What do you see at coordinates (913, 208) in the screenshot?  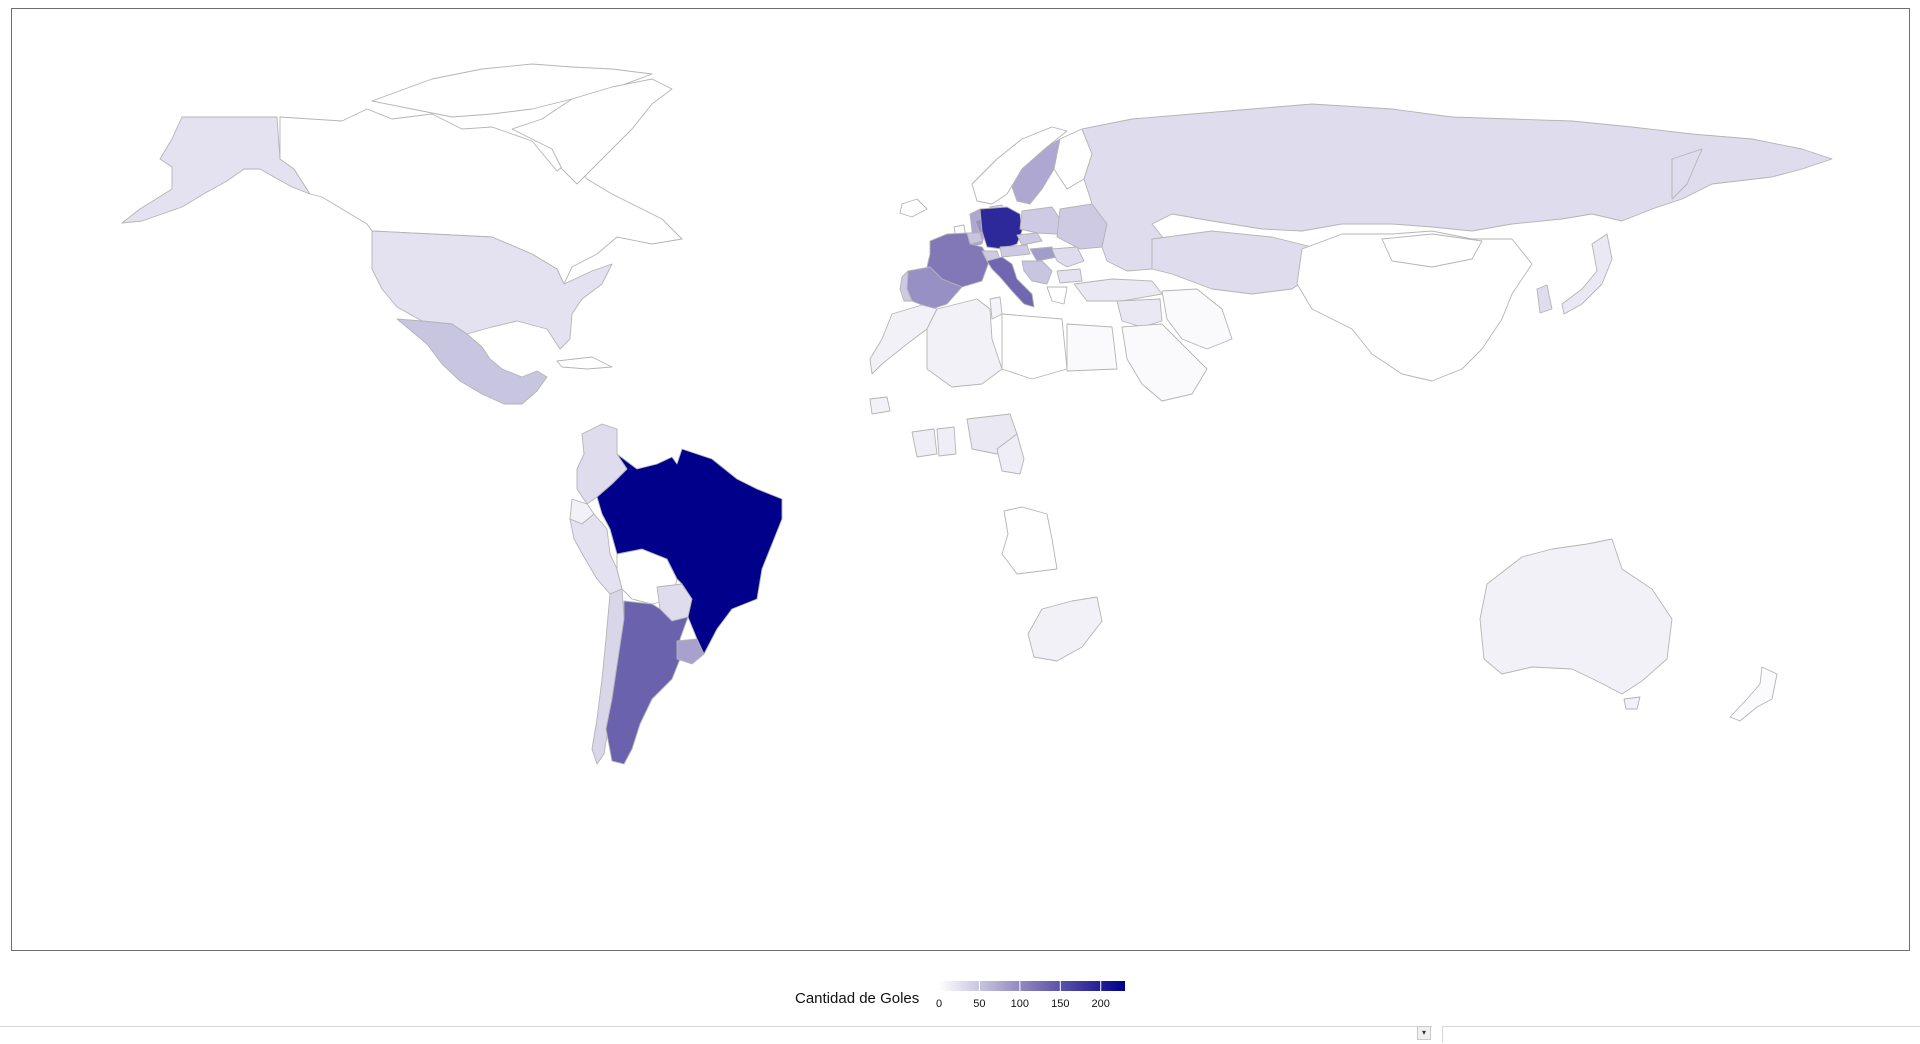 I see `region-iceland` at bounding box center [913, 208].